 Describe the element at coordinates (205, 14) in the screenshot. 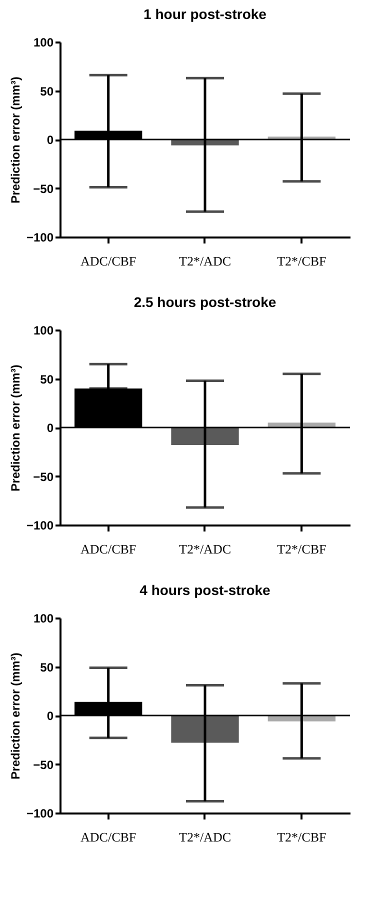

I see `chart-title: 1 hour post-stroke` at that location.